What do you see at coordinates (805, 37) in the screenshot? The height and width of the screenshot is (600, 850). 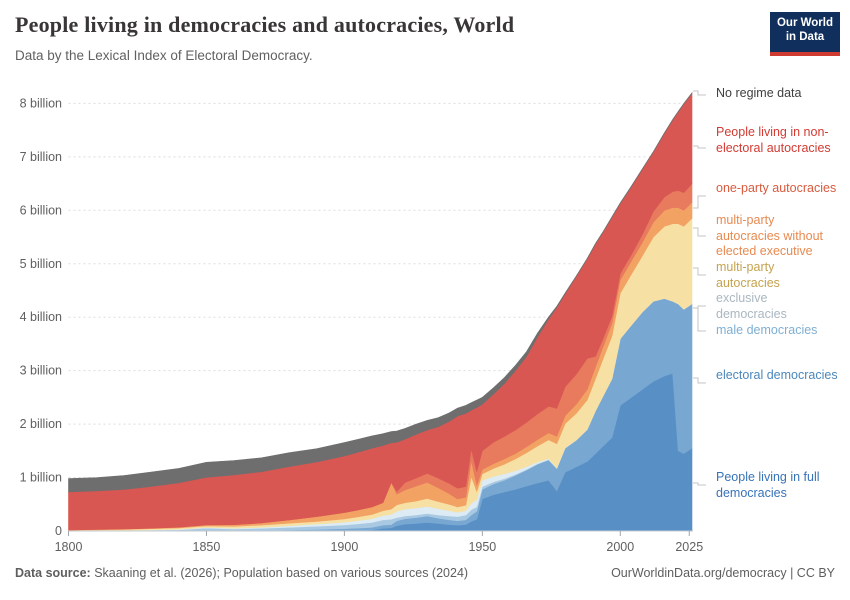 I see `owid-logo-line2: in Data` at bounding box center [805, 37].